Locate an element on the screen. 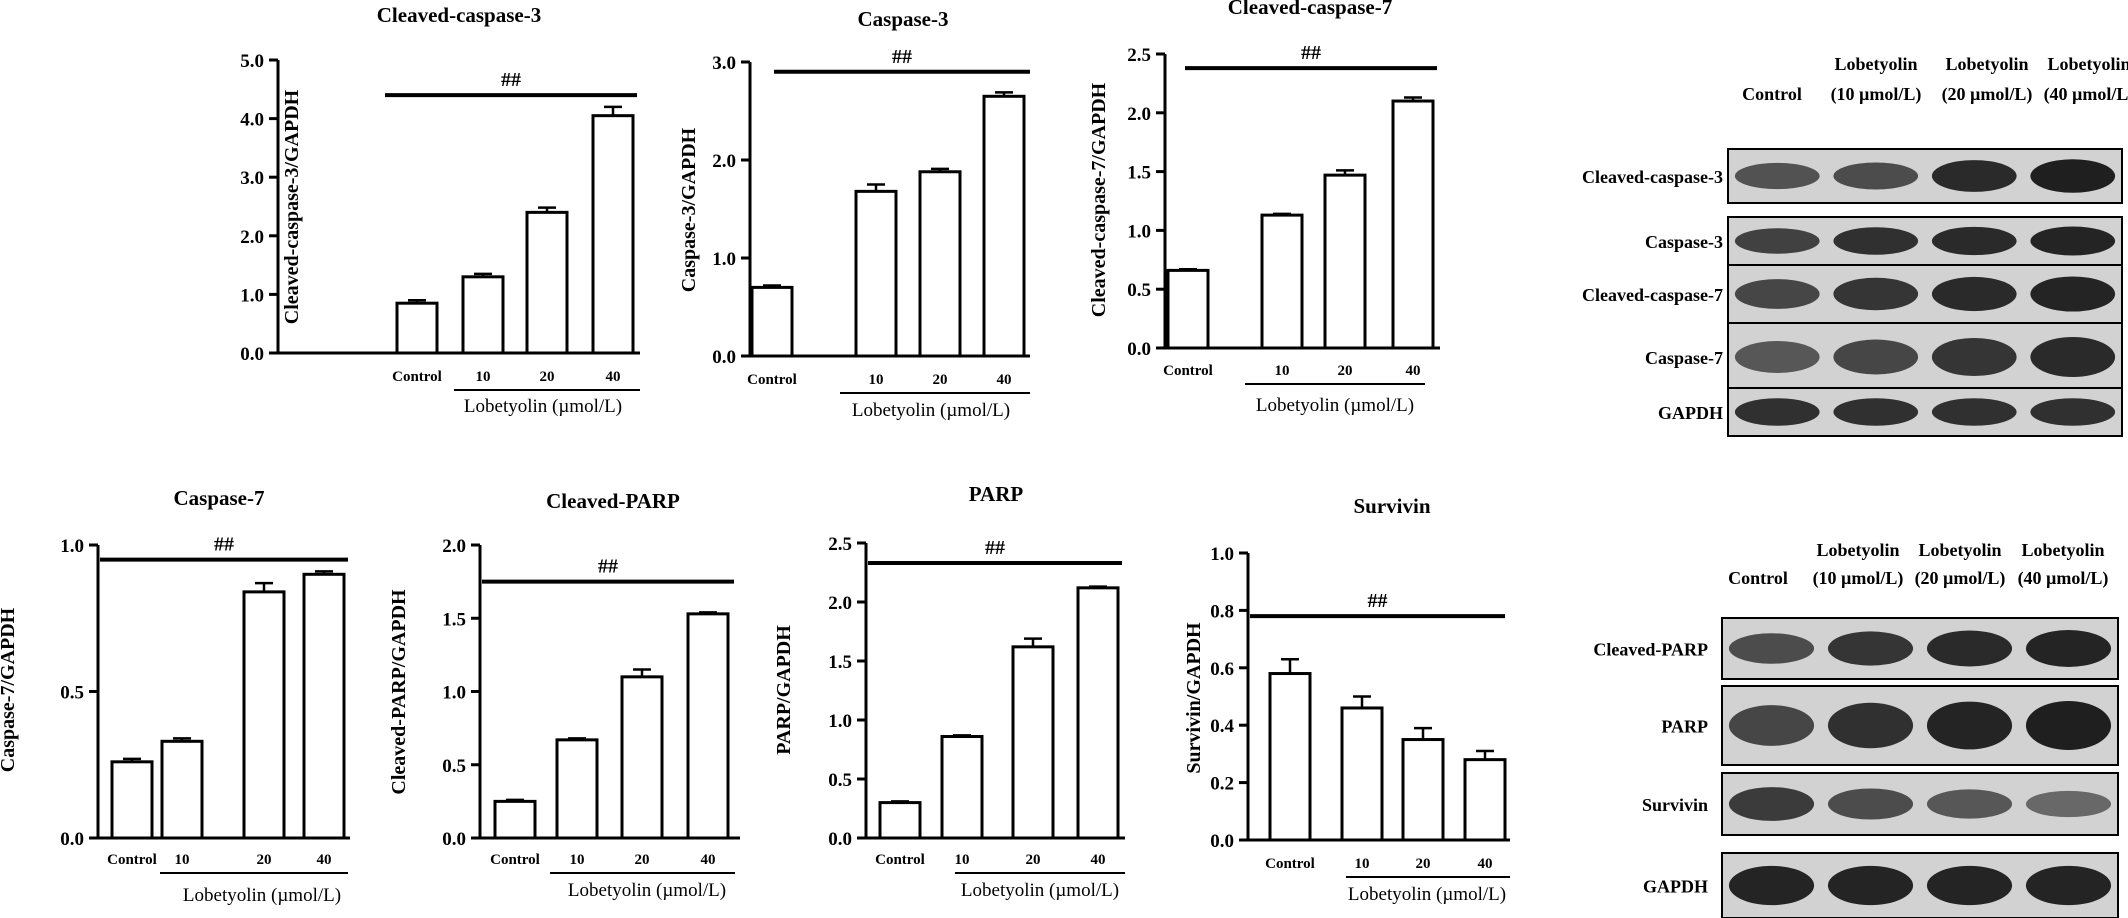 The height and width of the screenshot is (918, 2128). blot-row-label: Cleaved-PARP is located at coordinates (1650, 650).